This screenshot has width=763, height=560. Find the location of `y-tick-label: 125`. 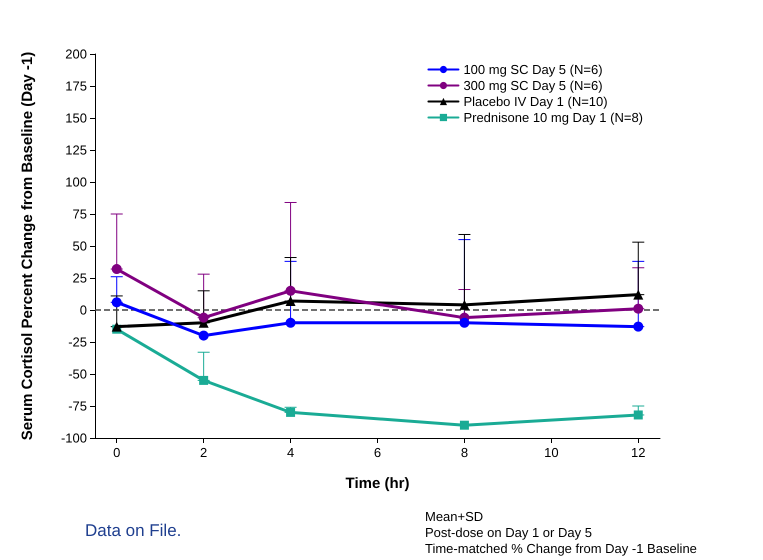

y-tick-label: 125 is located at coordinates (76, 150).